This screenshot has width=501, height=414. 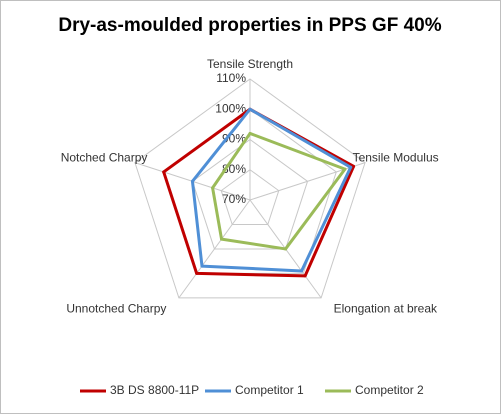 What do you see at coordinates (234, 199) in the screenshot?
I see `tick-label: 70%` at bounding box center [234, 199].